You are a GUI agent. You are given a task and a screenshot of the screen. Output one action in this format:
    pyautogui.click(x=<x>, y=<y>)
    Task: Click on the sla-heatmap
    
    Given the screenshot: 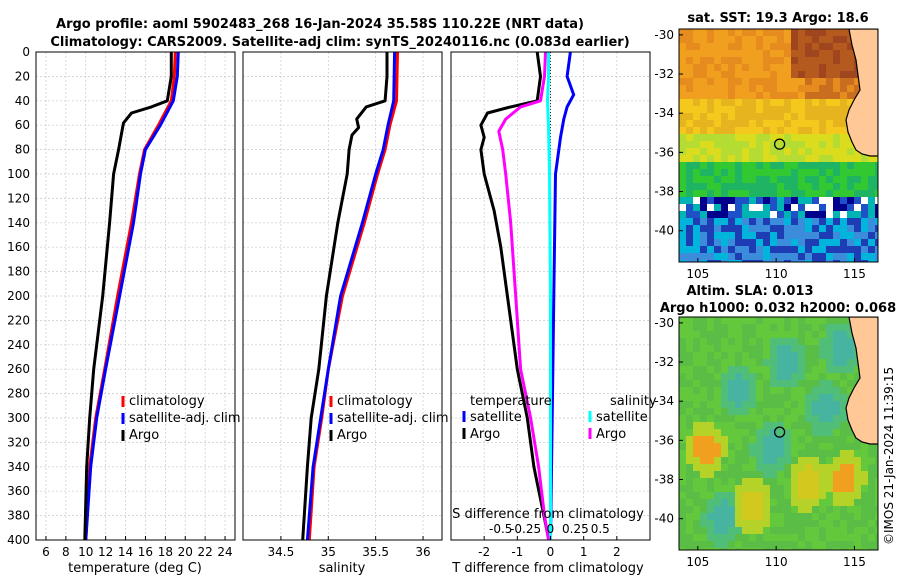 What is the action you would take?
    pyautogui.click(x=778, y=433)
    